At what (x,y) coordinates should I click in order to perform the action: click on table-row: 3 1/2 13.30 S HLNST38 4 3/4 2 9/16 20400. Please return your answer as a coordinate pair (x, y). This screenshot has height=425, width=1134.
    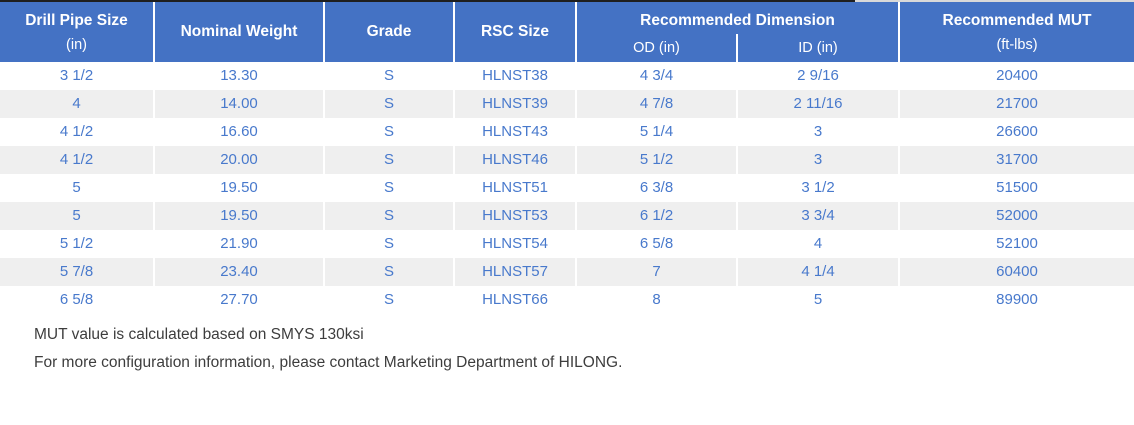
    Looking at the image, I should click on (567, 76).